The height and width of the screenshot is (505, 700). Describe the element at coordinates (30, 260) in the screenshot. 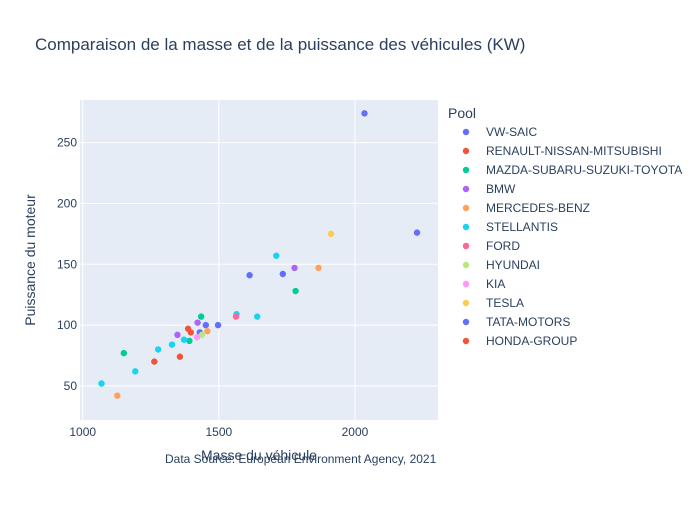

I see `y-axis-label: Puissance du moteur` at that location.